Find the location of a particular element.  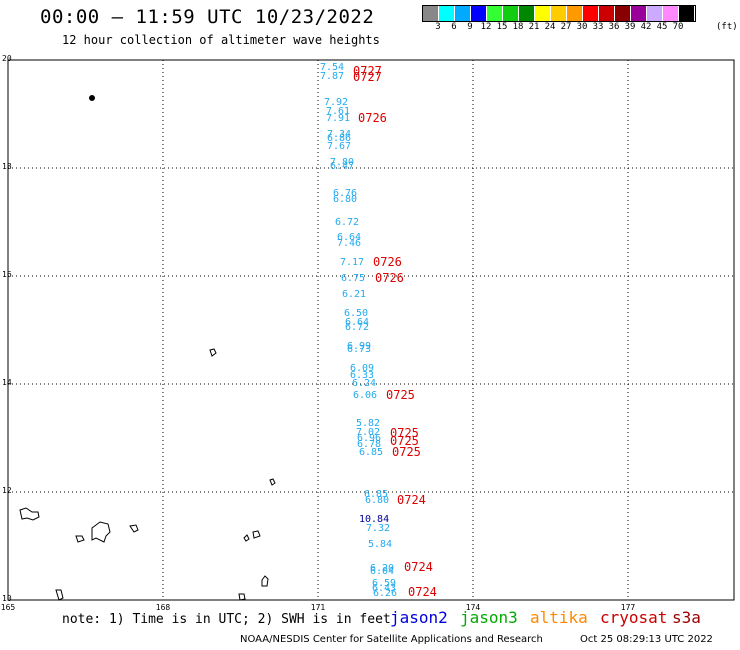

wave-height-value: 6.43 is located at coordinates (384, 588).